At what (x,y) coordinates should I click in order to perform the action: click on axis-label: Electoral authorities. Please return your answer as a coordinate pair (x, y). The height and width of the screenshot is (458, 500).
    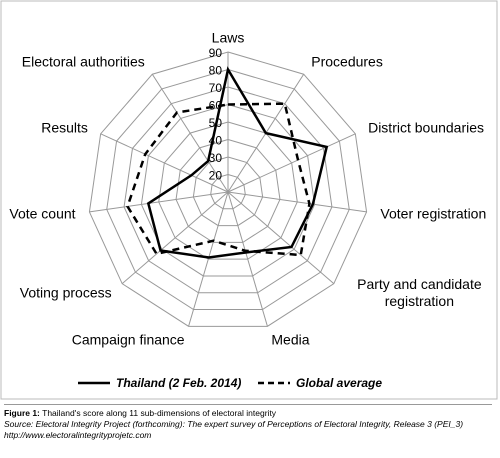
    Looking at the image, I should click on (83, 61).